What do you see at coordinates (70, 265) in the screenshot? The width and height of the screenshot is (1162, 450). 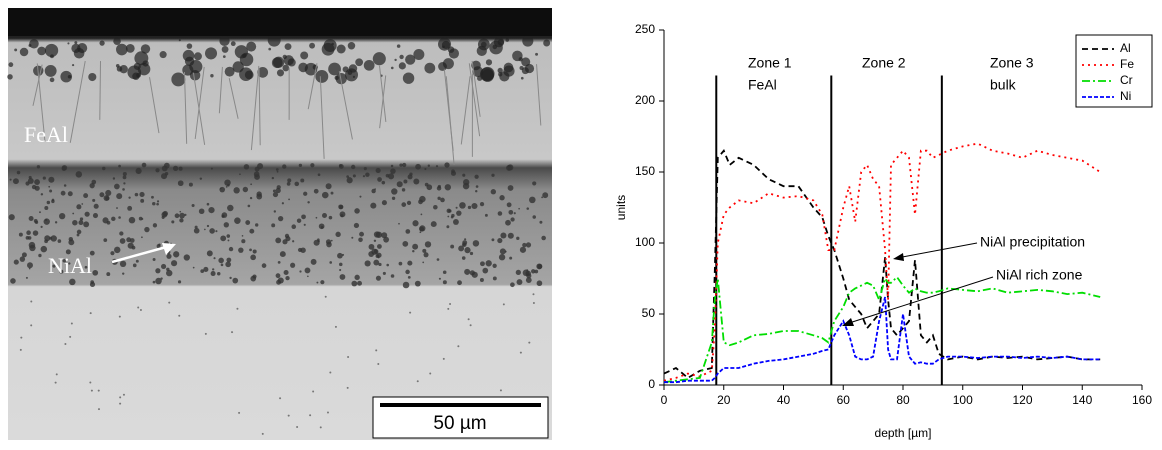 I see `image-label: NiAl` at bounding box center [70, 265].